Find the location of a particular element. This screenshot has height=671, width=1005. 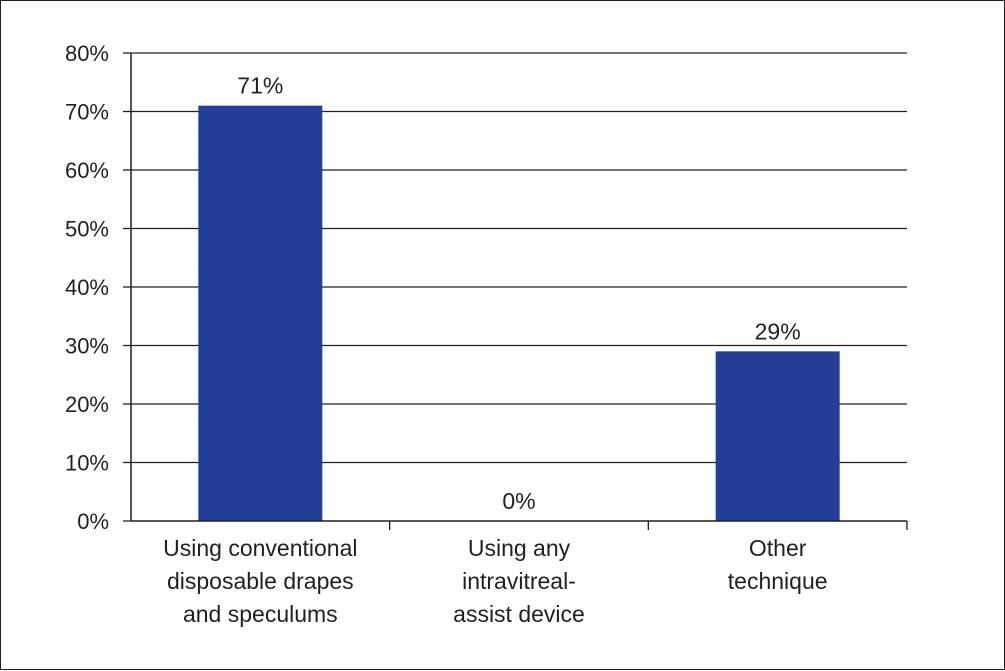

x-category-label-line: intravitreal- is located at coordinates (519, 581).